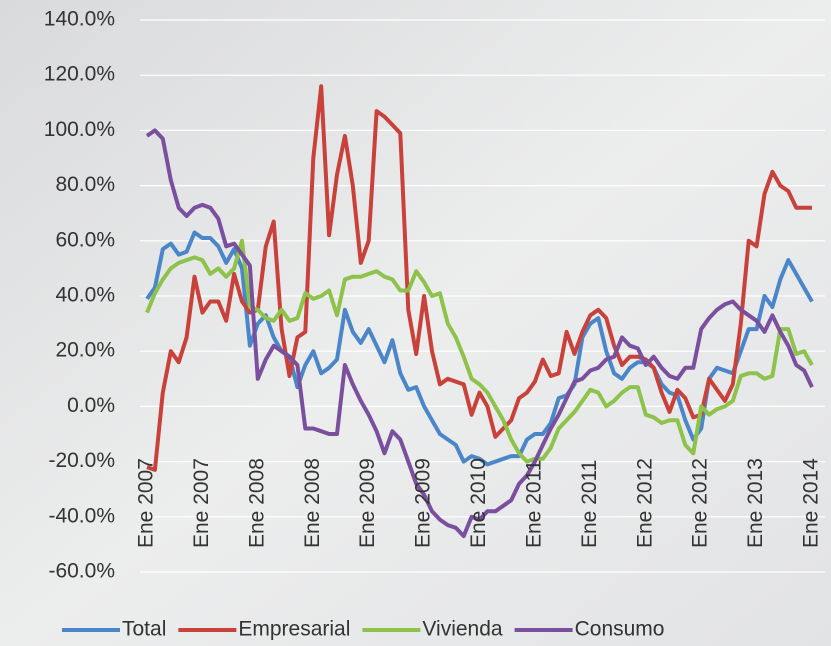 This screenshot has height=646, width=831. Describe the element at coordinates (294, 629) in the screenshot. I see `legend-label: Empresarial` at that location.